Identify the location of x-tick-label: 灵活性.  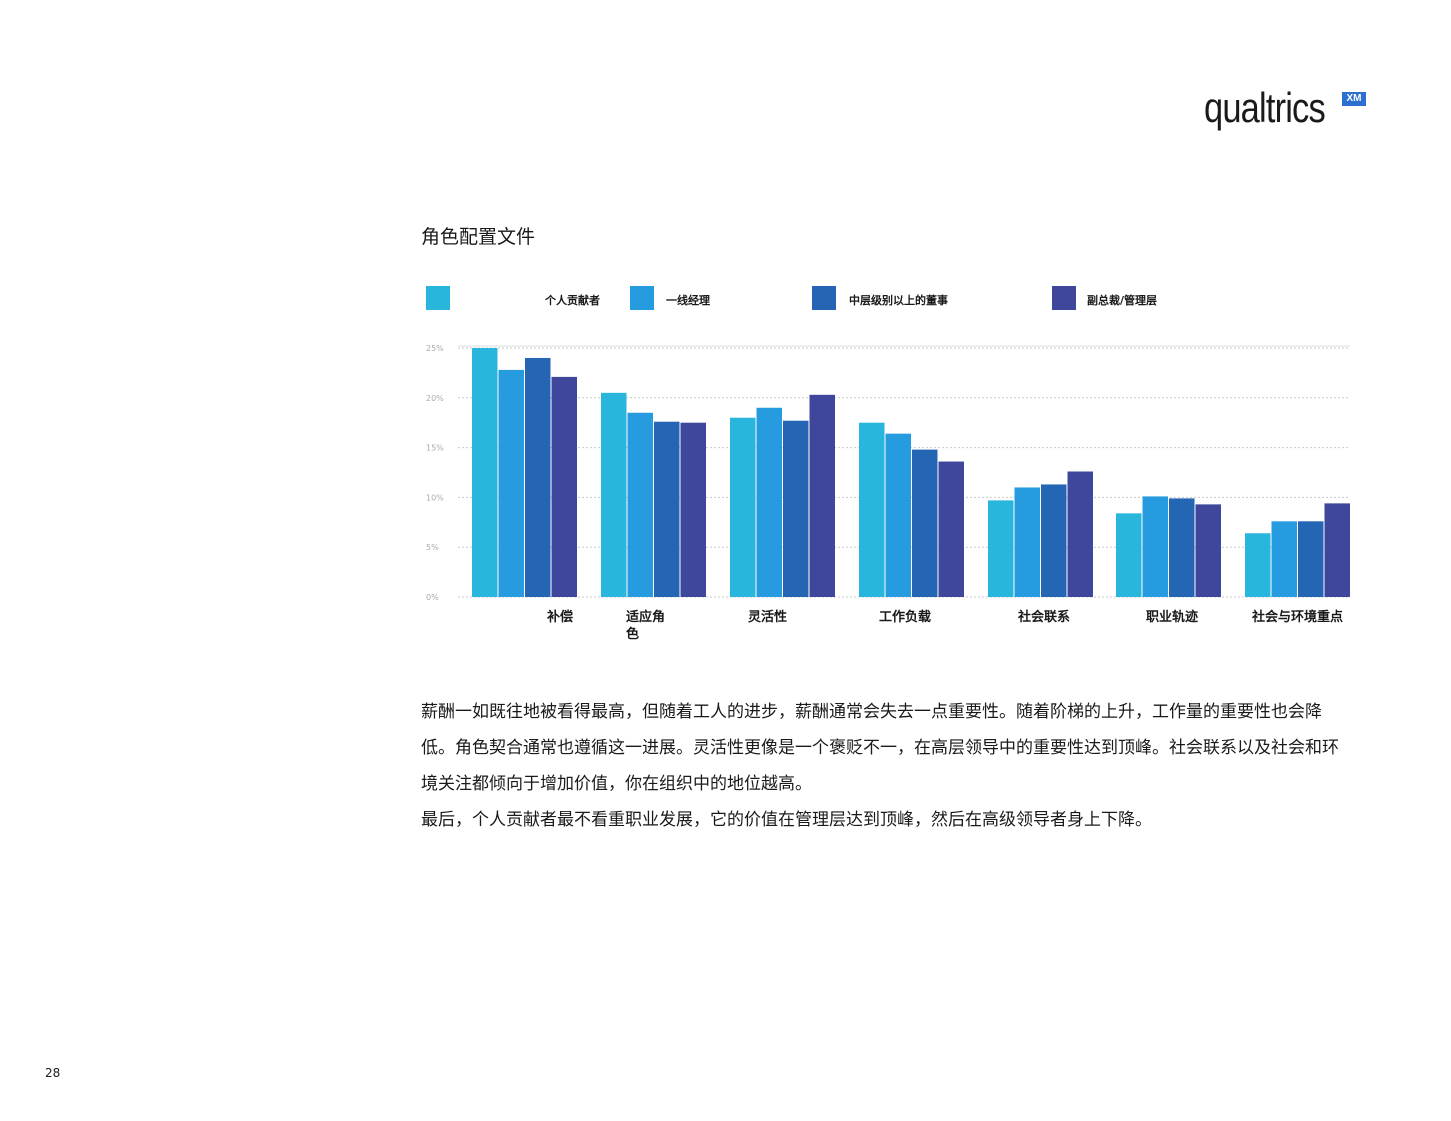
(767, 617).